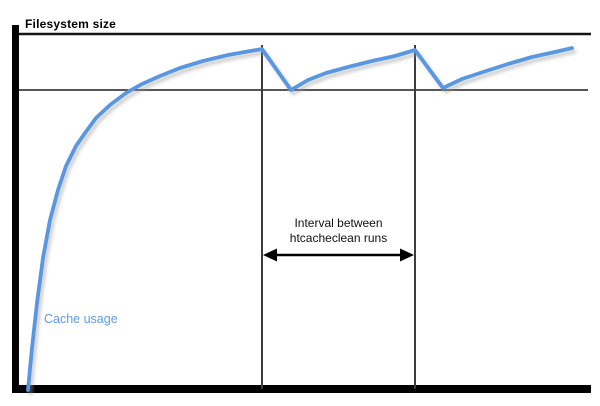 This screenshot has height=406, width=600. What do you see at coordinates (71, 24) in the screenshot?
I see `chart-title: Filesystem size` at bounding box center [71, 24].